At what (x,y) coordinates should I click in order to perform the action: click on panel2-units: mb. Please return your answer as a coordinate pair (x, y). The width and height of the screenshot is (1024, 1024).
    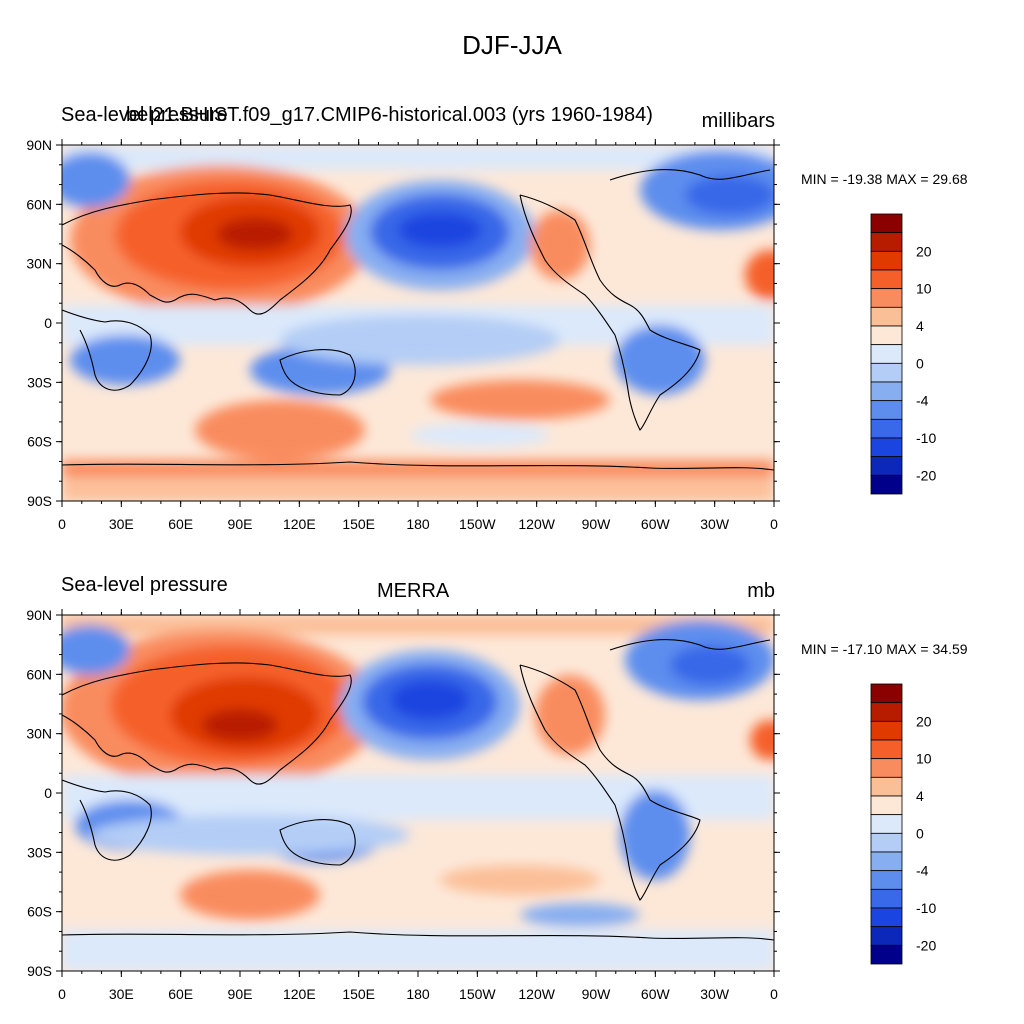
    Looking at the image, I should click on (761, 591).